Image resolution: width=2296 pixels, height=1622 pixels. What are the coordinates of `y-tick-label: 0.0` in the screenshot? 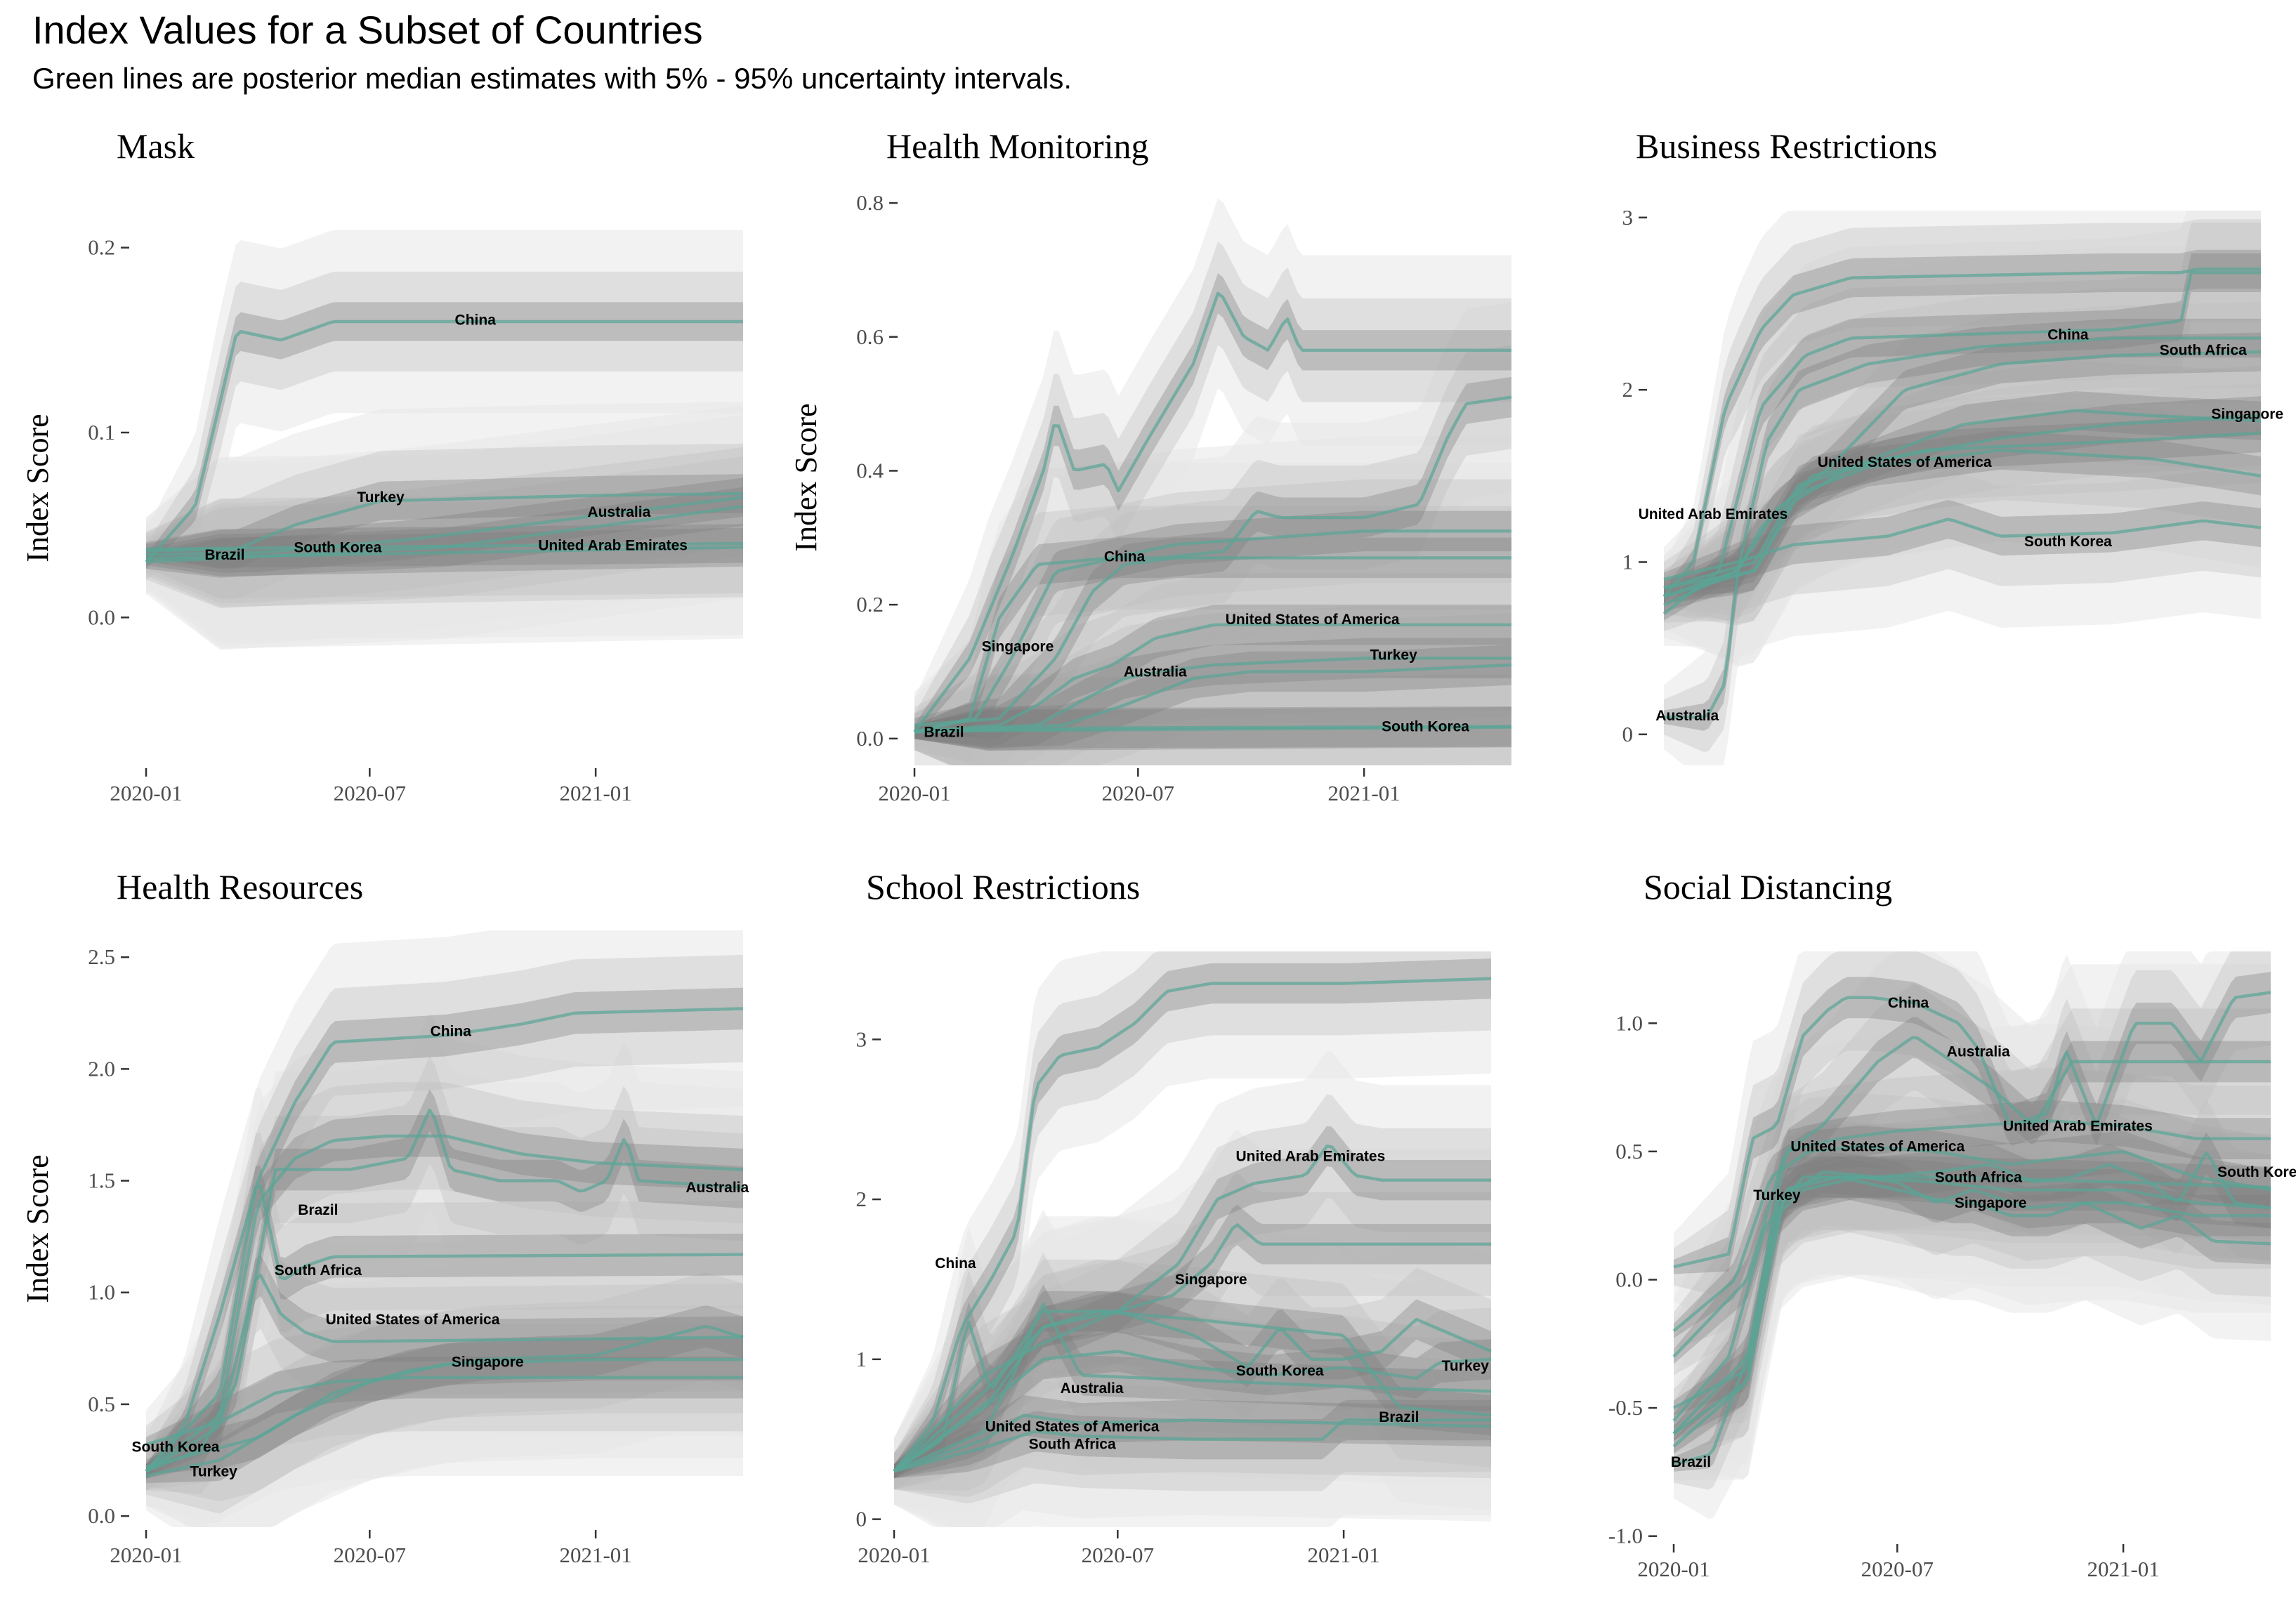 It's located at (102, 617).